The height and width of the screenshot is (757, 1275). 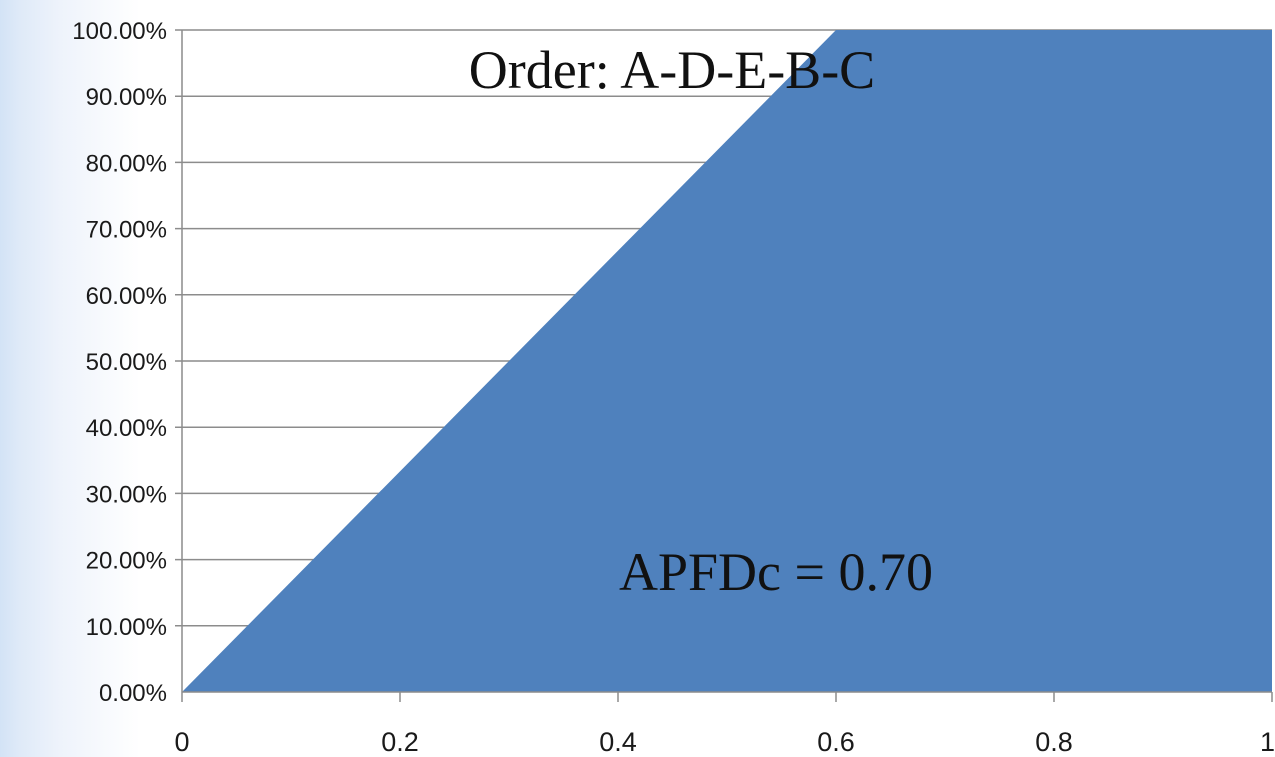 What do you see at coordinates (776, 572) in the screenshot?
I see `apfdc-annotation: APFDc = 0.70` at bounding box center [776, 572].